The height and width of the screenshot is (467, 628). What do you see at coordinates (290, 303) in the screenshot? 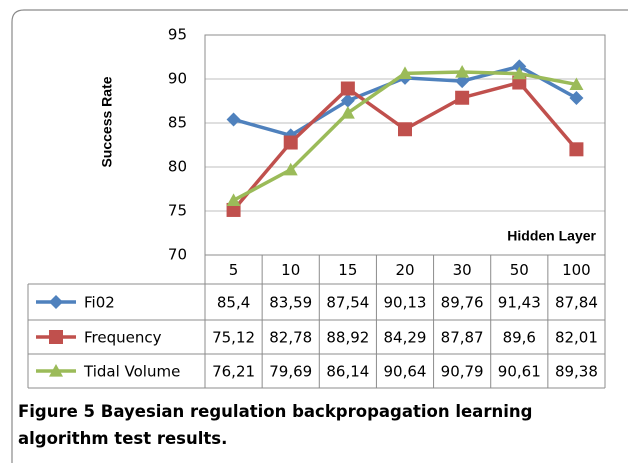
I see `table-value: 83,59` at bounding box center [290, 303].